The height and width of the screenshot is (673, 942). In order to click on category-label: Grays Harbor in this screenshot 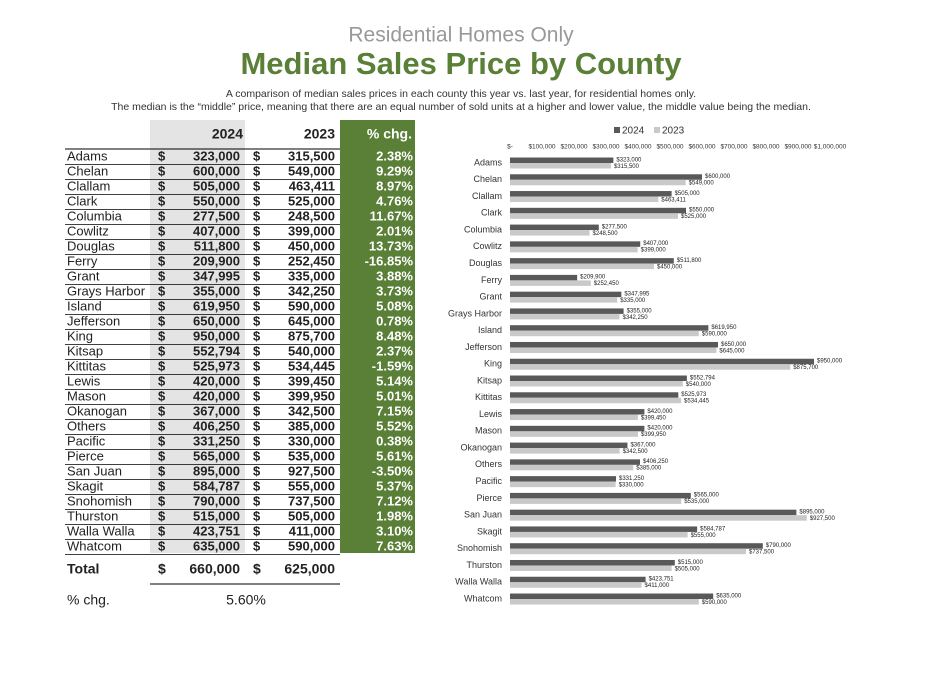, I will do `click(475, 313)`.